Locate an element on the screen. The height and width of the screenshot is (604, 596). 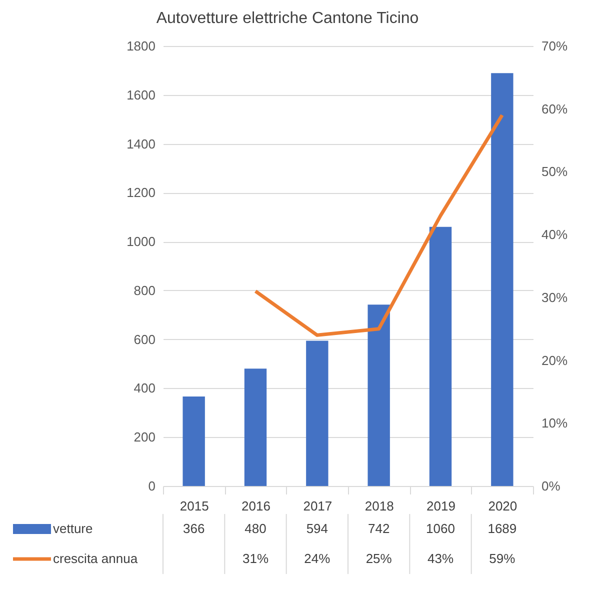
y-tick-label: 1200 is located at coordinates (141, 192).